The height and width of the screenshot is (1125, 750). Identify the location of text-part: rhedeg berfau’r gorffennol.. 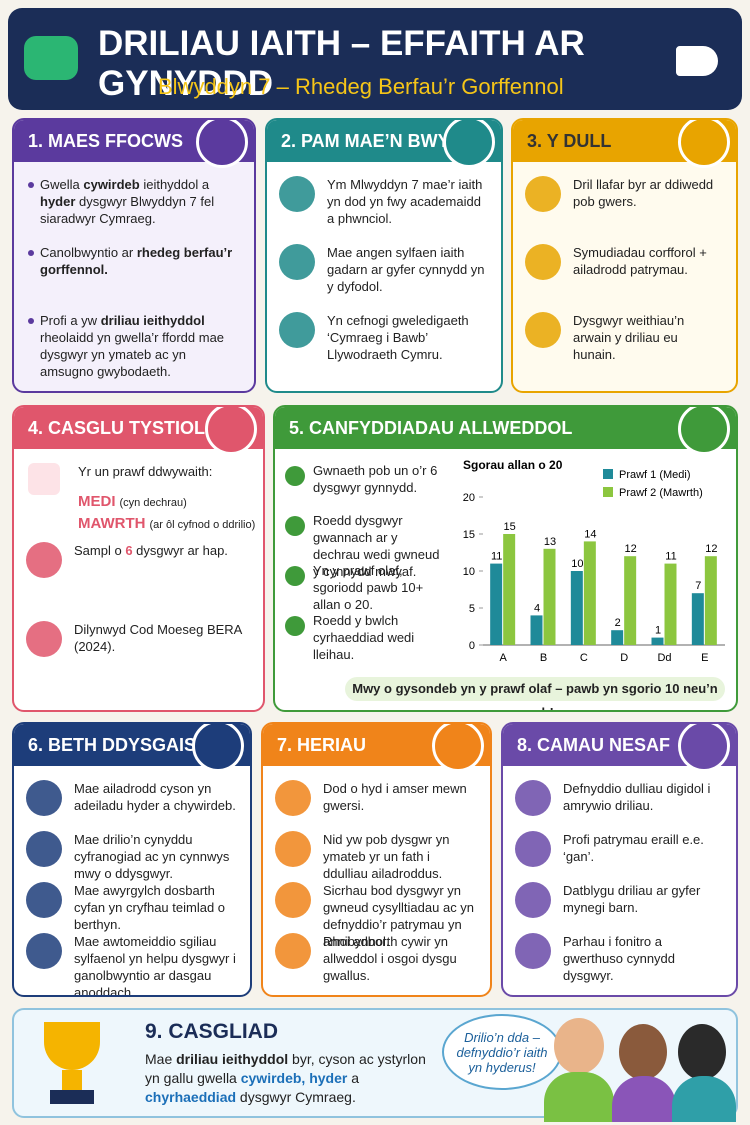
(136, 261).